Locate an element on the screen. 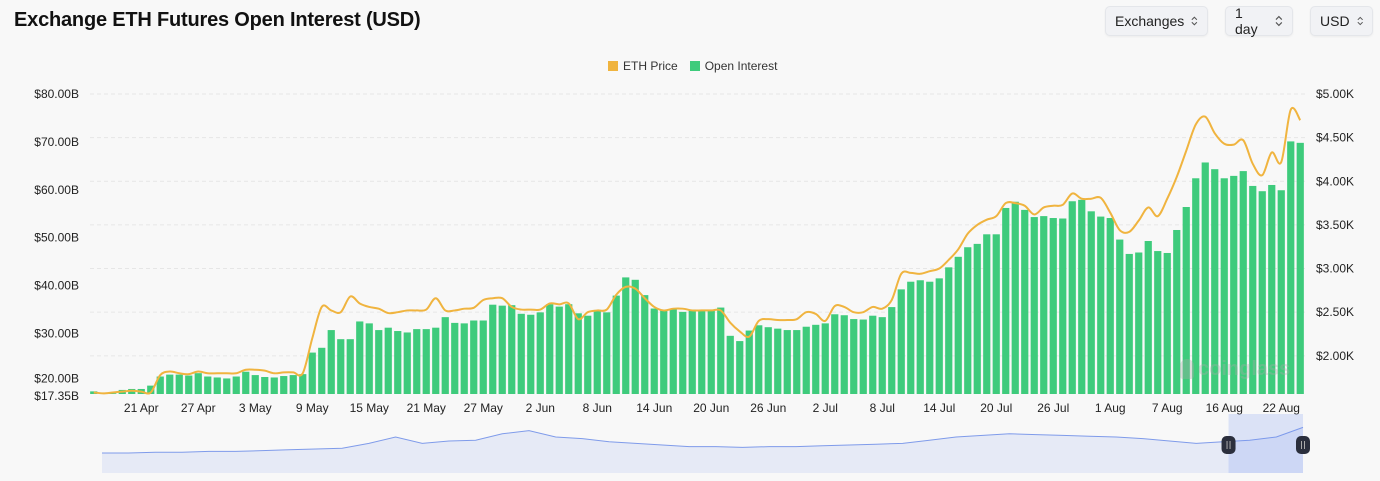  left-axis-tick-label: $30.00B is located at coordinates (56, 333).